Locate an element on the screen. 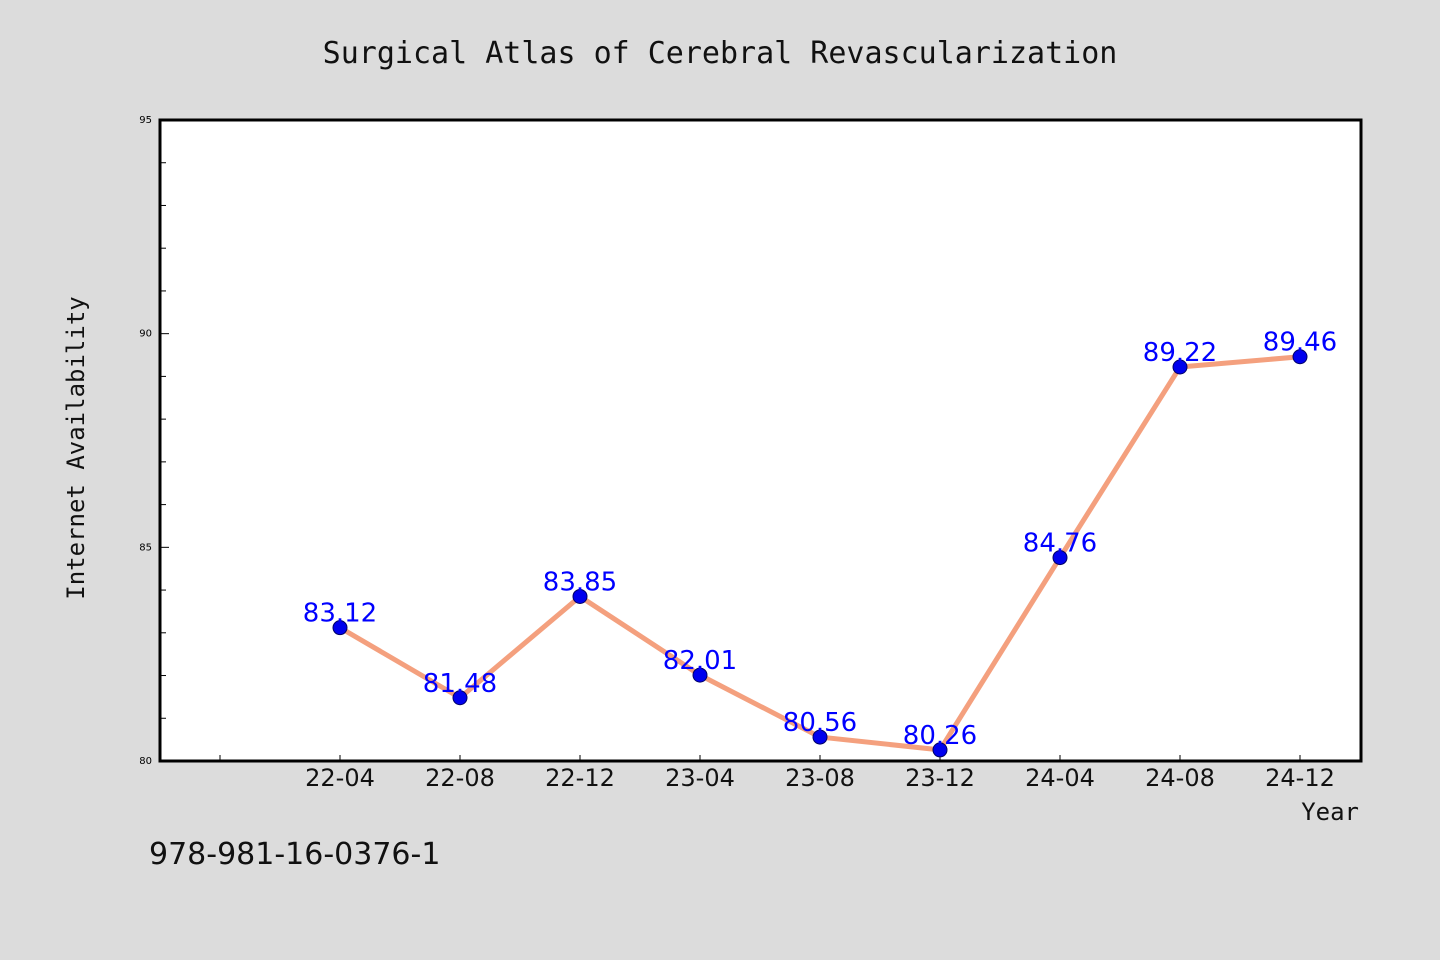  data-label: 80.56 is located at coordinates (820, 723).